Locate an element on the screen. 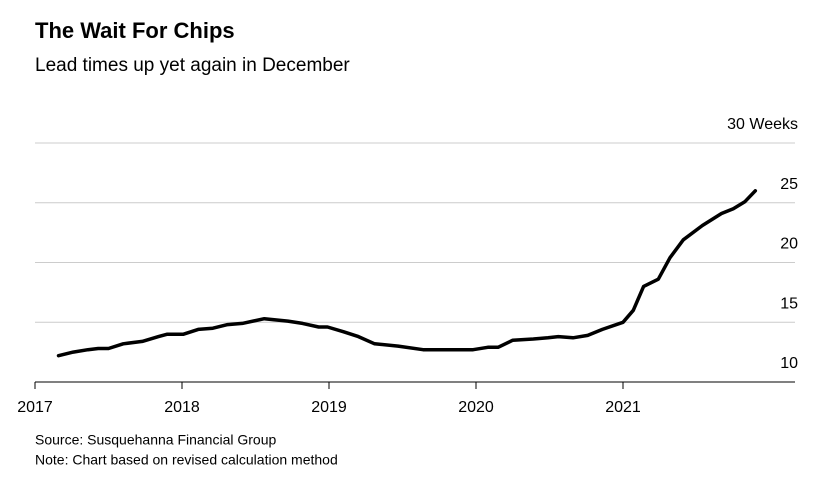  x-tick-label: 2019 is located at coordinates (329, 407).